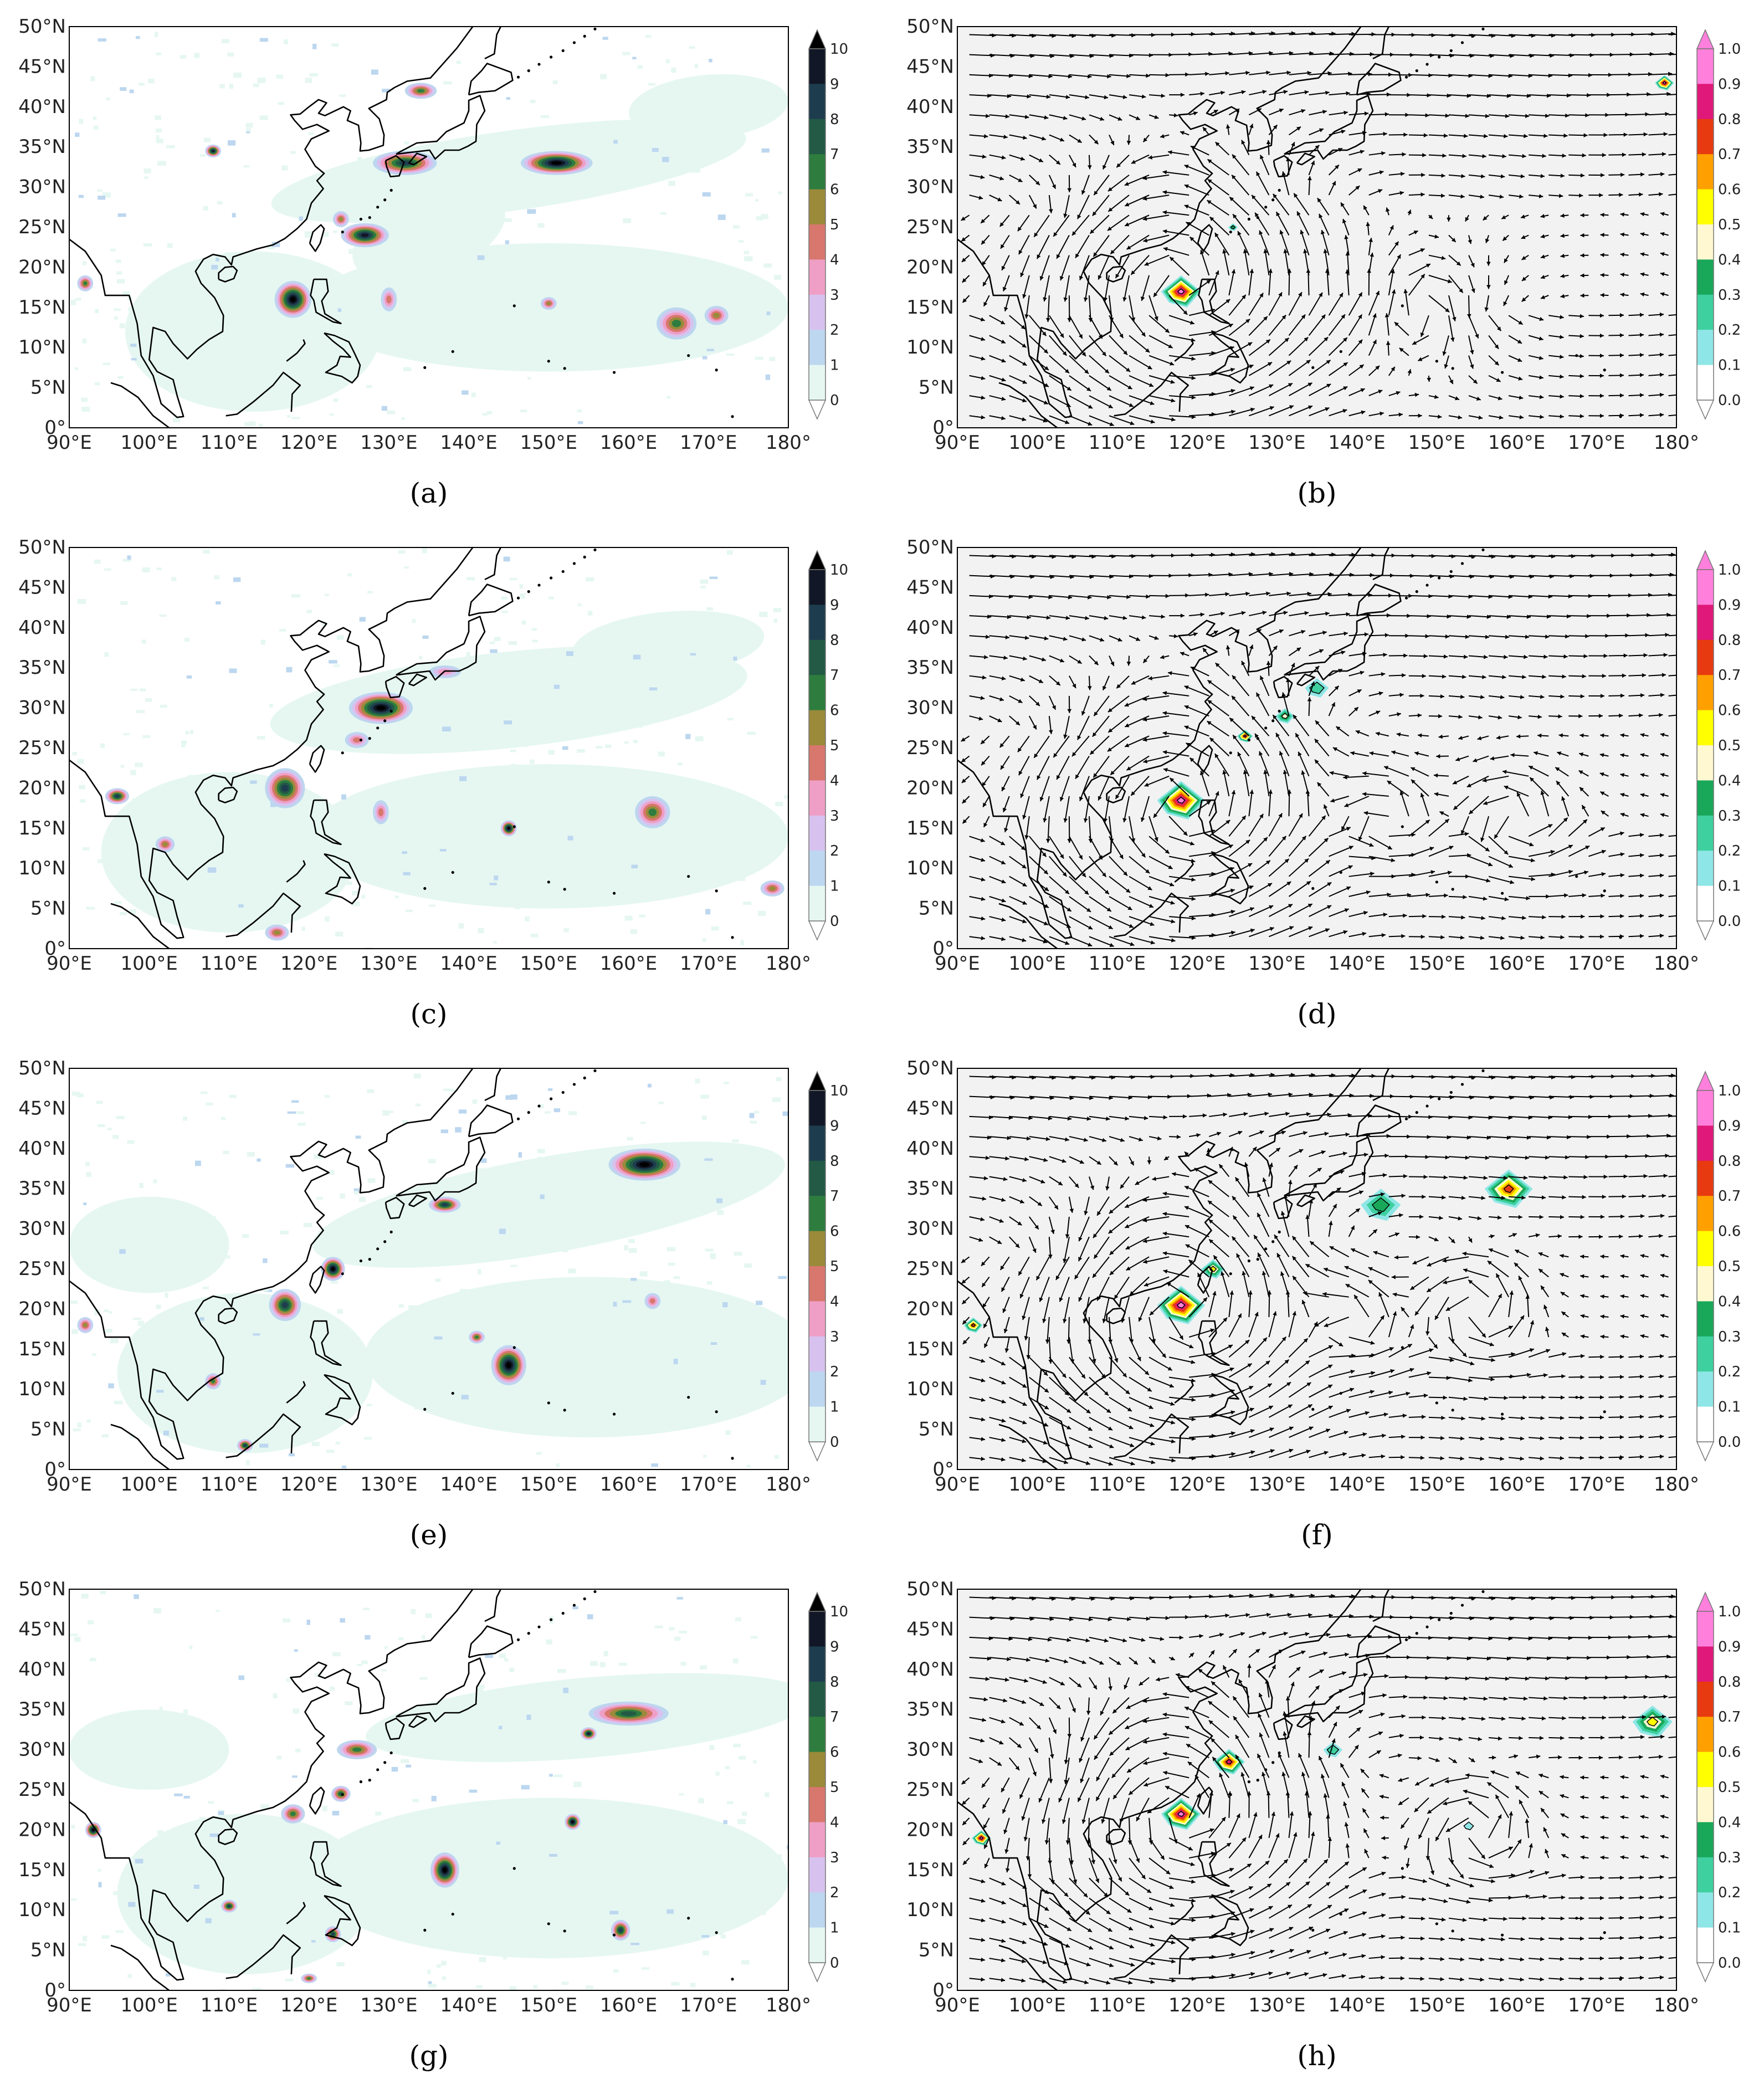 This screenshot has height=2094, width=1764. What do you see at coordinates (676, 323) in the screenshot?
I see `precip-cell` at bounding box center [676, 323].